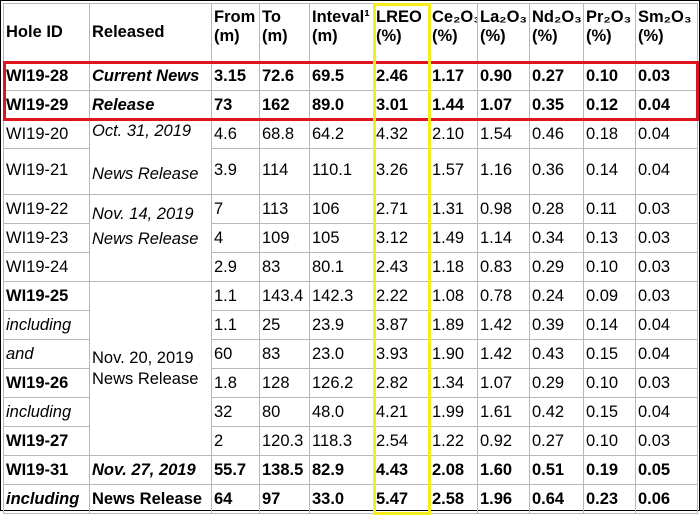 This screenshot has width=700, height=515. I want to click on value-cell: 1.31, so click(453, 209).